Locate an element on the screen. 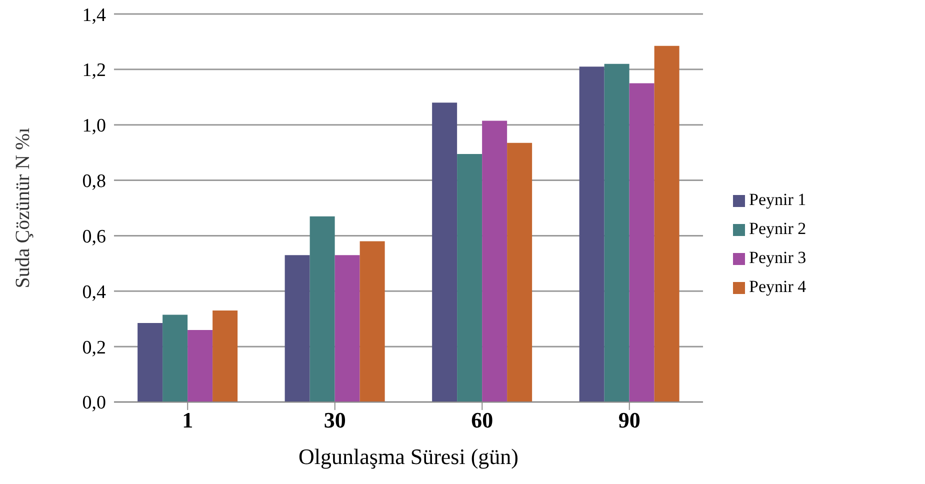 The image size is (925, 484). x-tick-label: 30 is located at coordinates (335, 420).